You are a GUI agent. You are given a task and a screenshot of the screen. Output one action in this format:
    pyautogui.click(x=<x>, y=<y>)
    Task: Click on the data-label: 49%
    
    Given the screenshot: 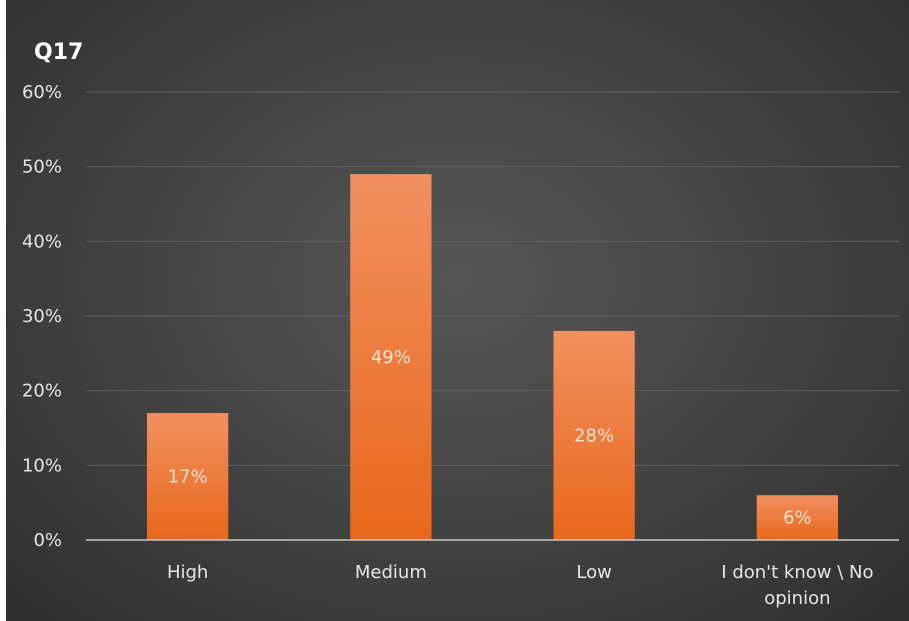 What is the action you would take?
    pyautogui.click(x=391, y=357)
    